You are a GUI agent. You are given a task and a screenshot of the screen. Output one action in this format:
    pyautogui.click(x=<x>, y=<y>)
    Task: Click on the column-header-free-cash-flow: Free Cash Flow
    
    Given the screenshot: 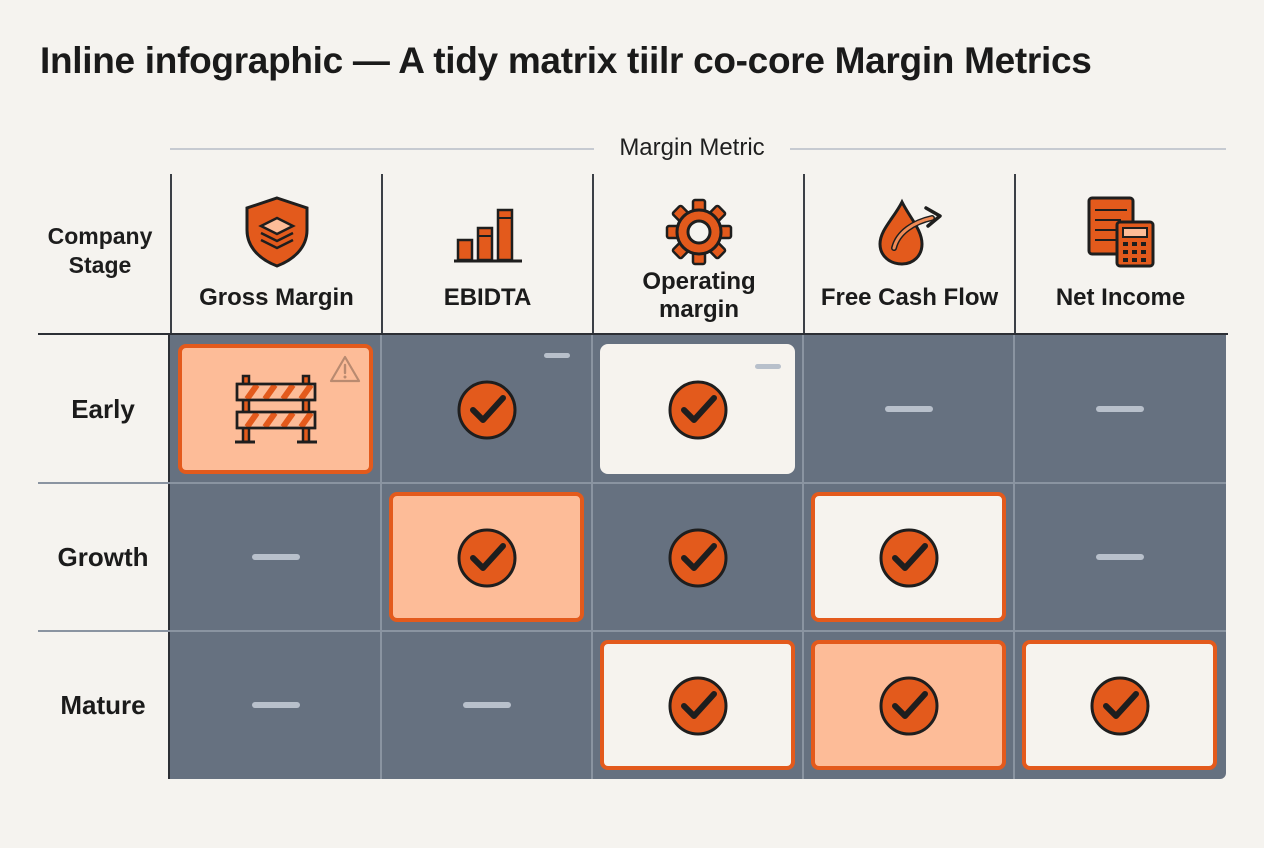 What is the action you would take?
    pyautogui.click(x=908, y=254)
    